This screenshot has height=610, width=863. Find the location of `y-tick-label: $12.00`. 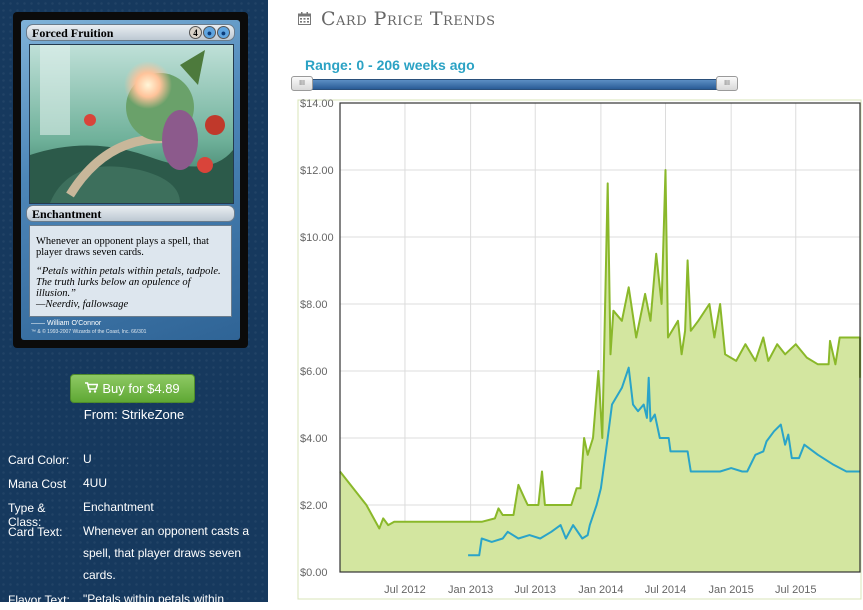

y-tick-label: $12.00 is located at coordinates (317, 171).